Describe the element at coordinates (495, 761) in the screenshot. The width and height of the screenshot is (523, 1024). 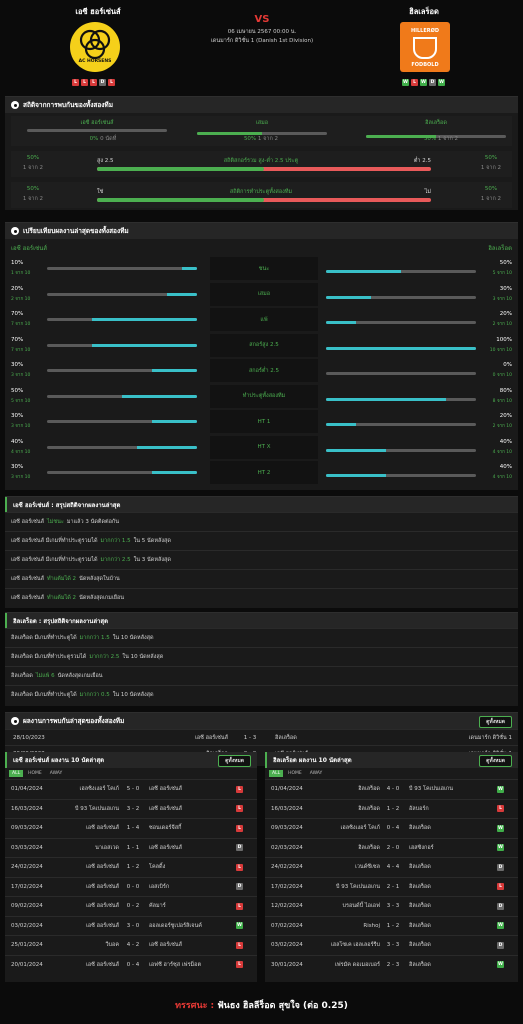
I see `last10-away-view-all-button: ดูทั้งหมด` at that location.